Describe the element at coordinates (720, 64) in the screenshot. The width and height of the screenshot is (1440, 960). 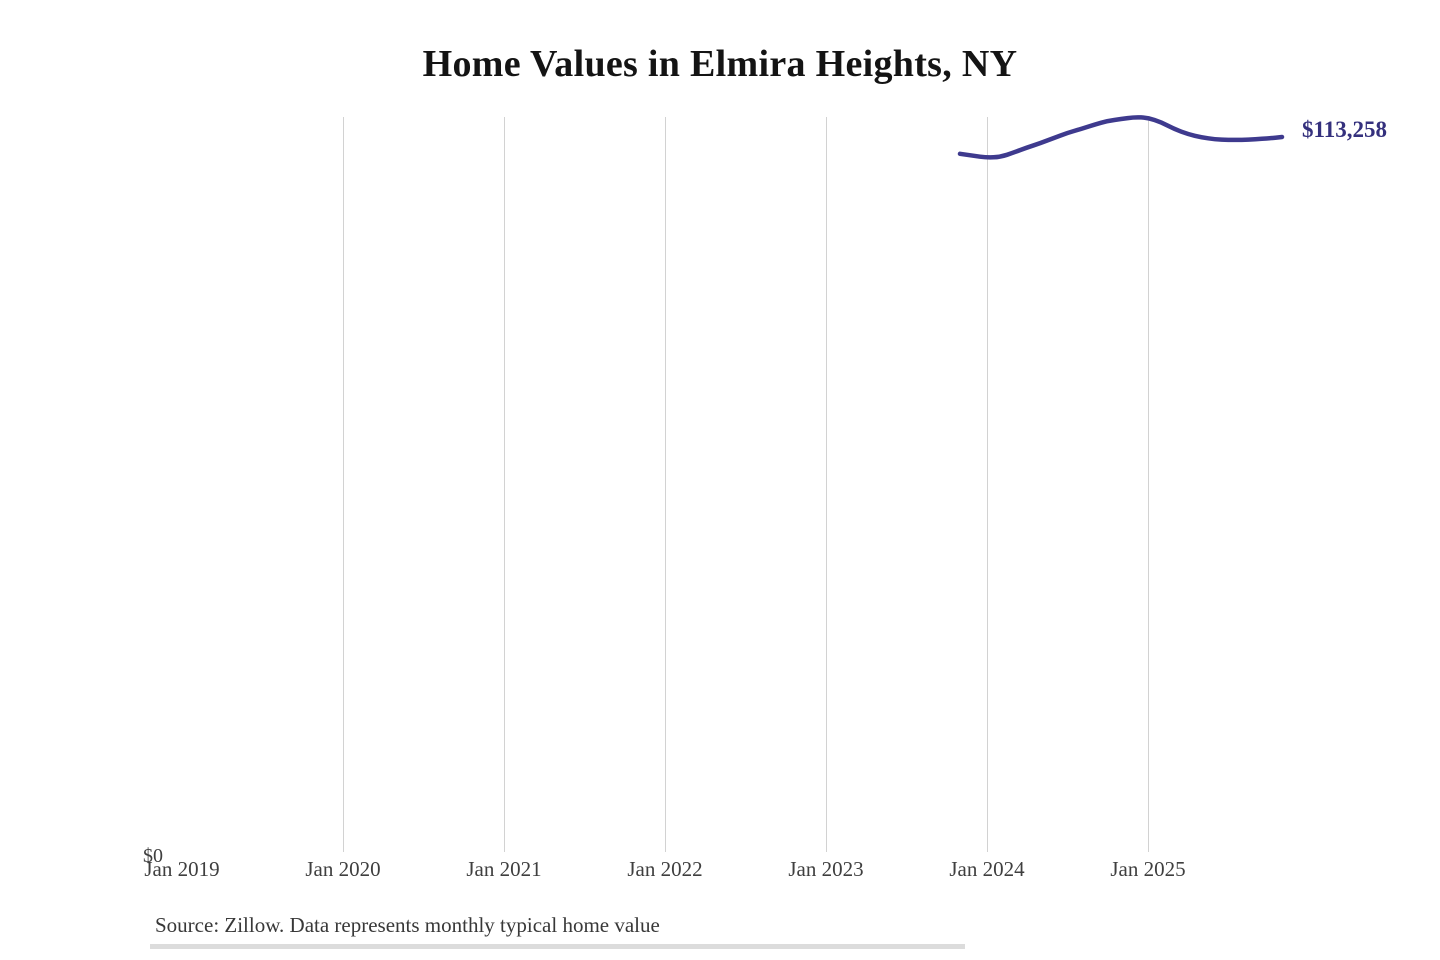
I see `chart-title: Home Values in Elmira Heights, NY` at that location.